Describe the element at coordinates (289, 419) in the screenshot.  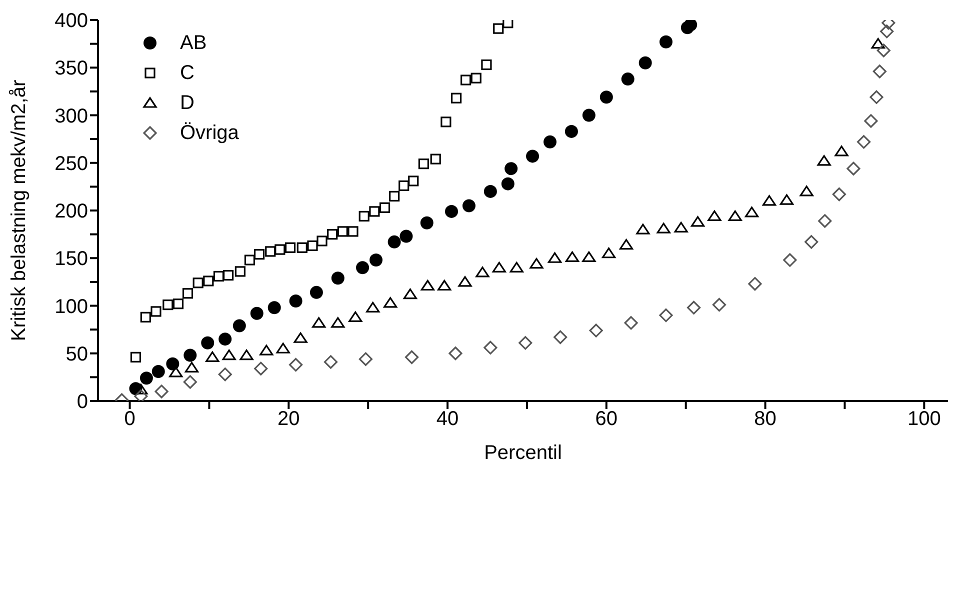
I see `x-tick-label: 20` at that location.